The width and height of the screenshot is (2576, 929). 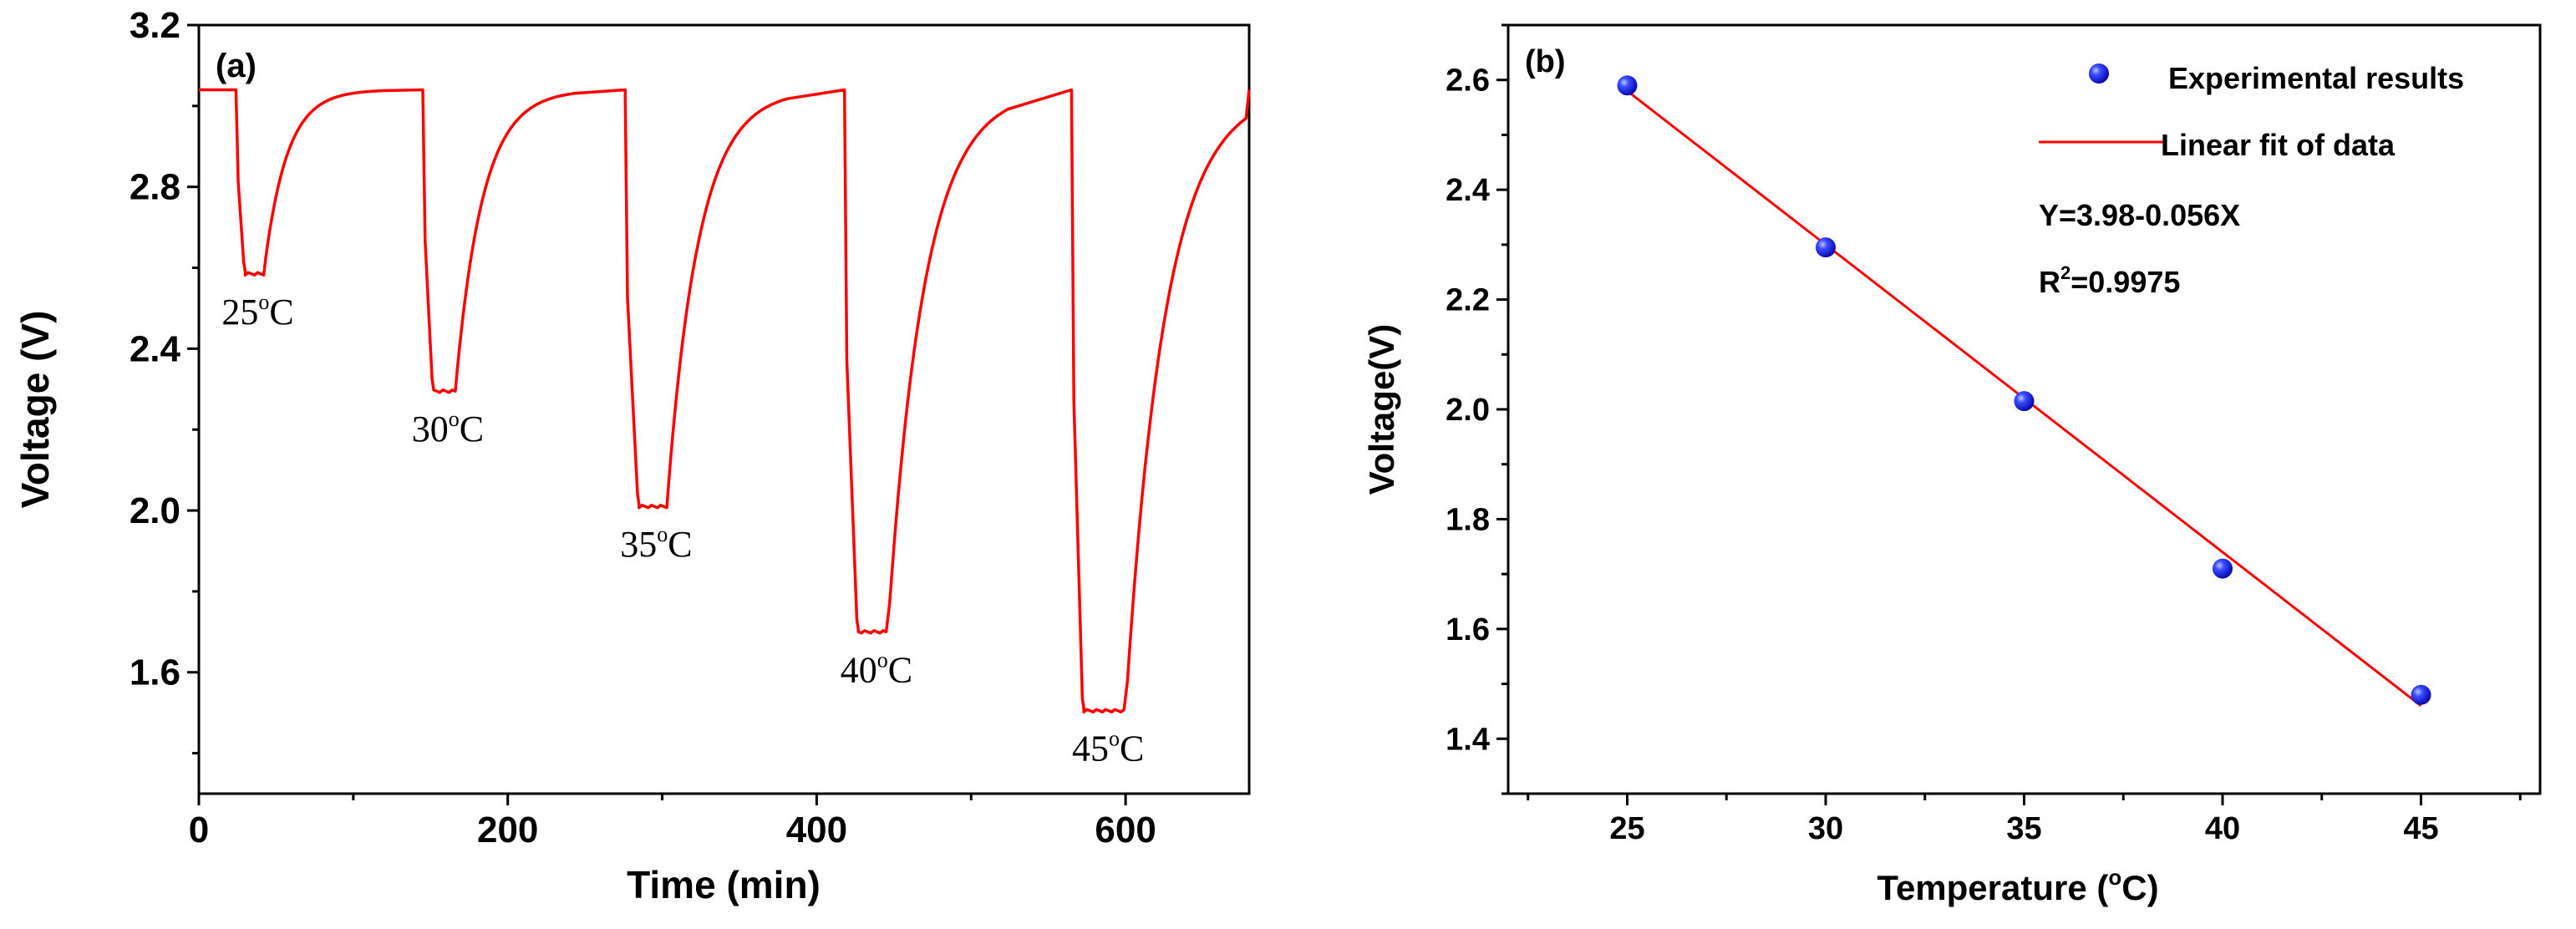 What do you see at coordinates (155, 348) in the screenshot?
I see `panel-a-y-tick-label: 2.4` at bounding box center [155, 348].